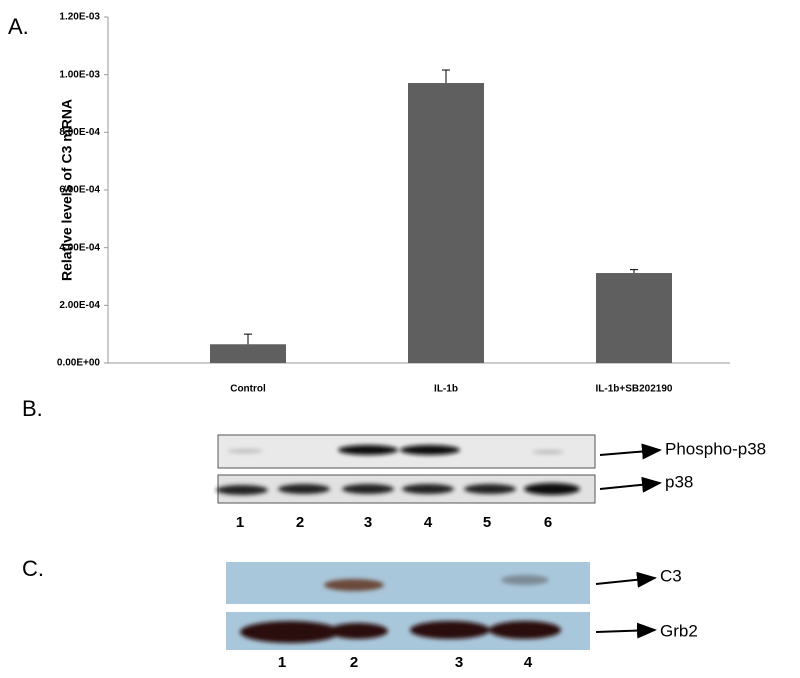  What do you see at coordinates (715, 448) in the screenshot?
I see `blot-label: Phospho-p38` at bounding box center [715, 448].